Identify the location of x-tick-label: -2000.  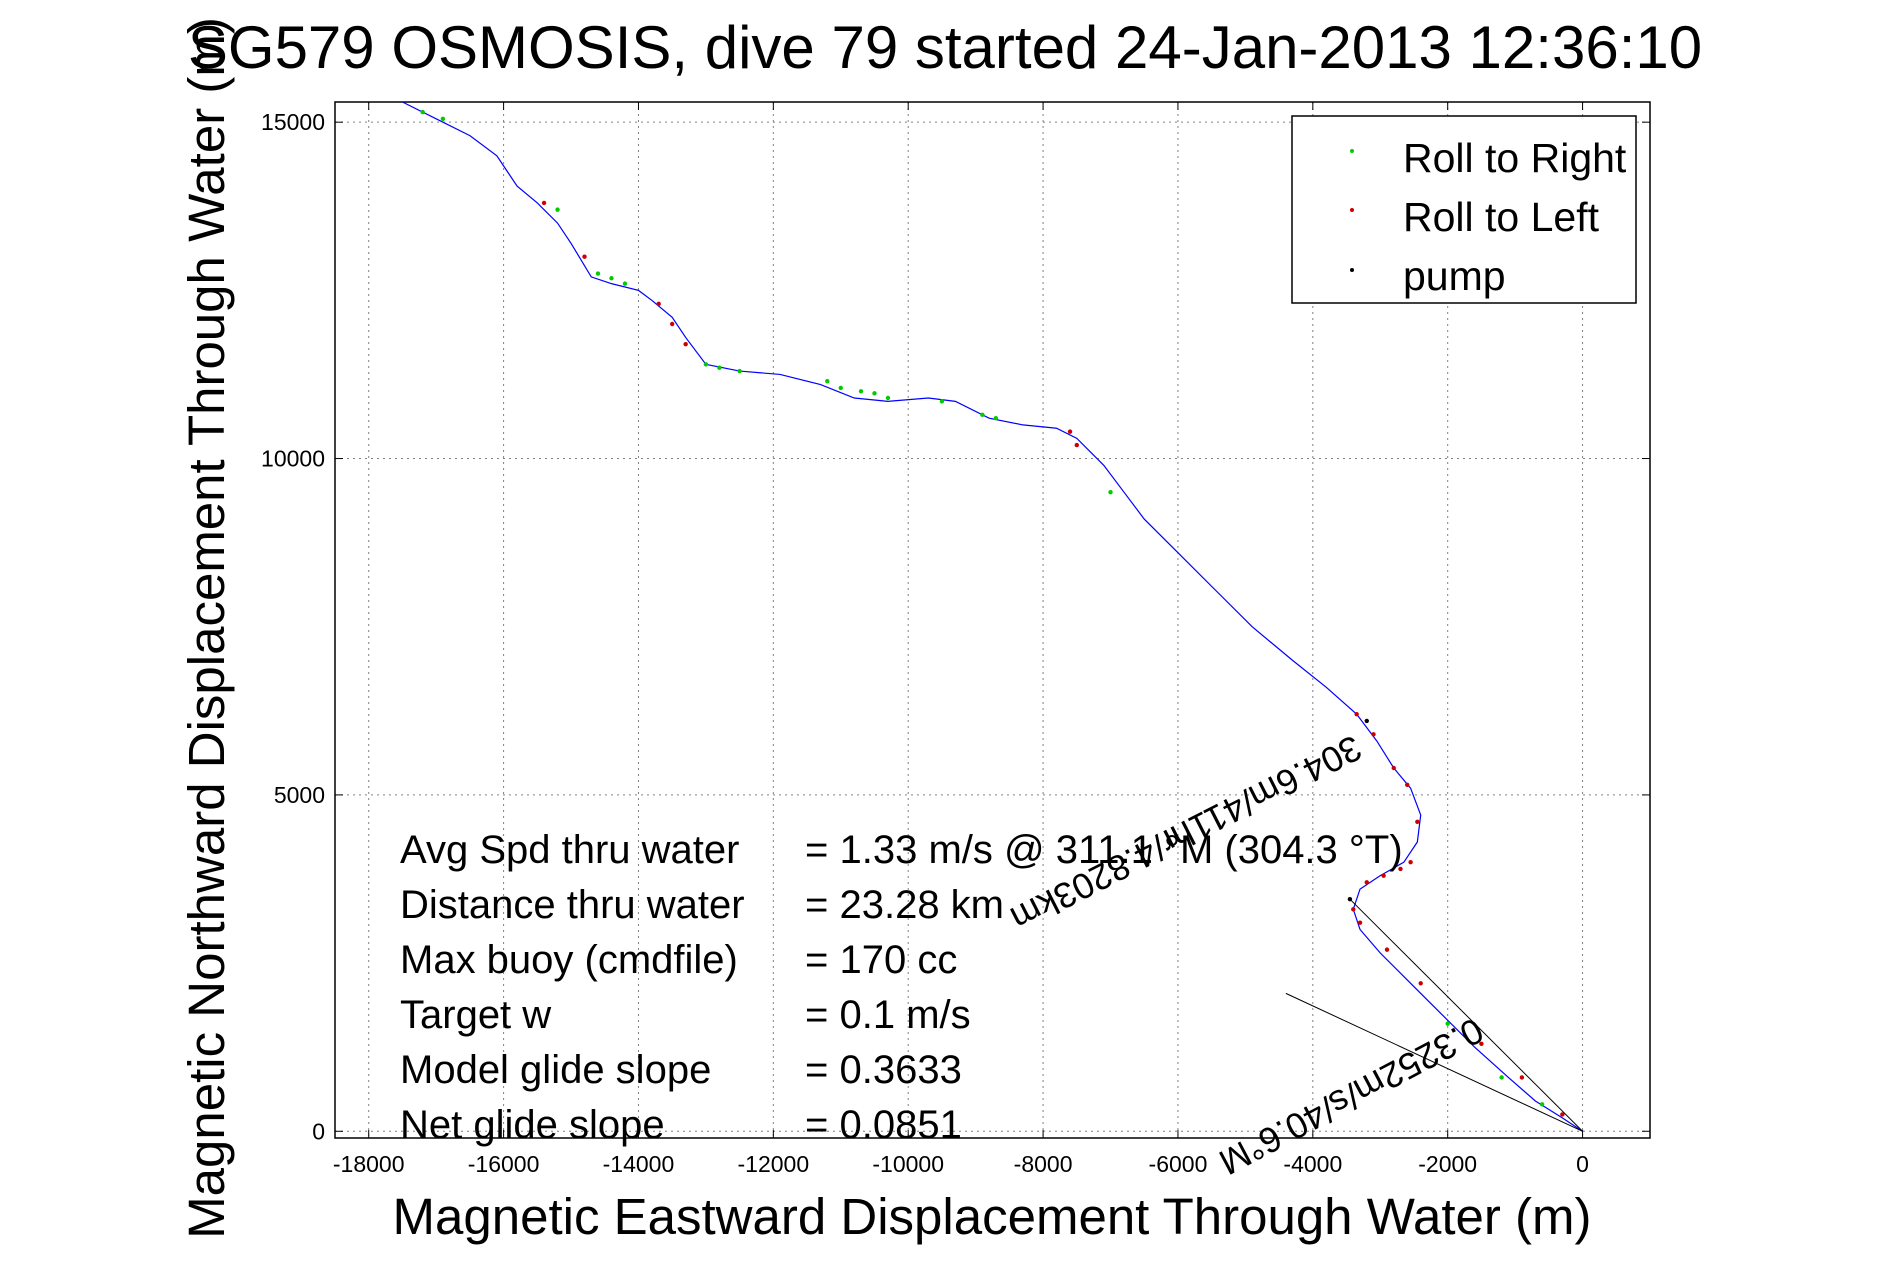
(1447, 1164).